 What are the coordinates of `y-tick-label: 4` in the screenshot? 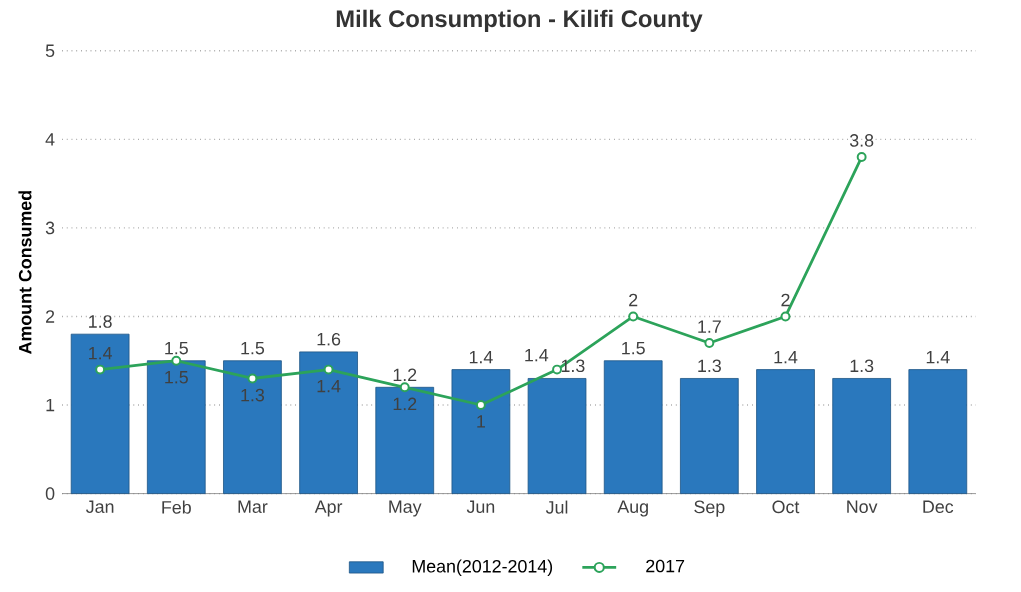 It's located at (50, 139).